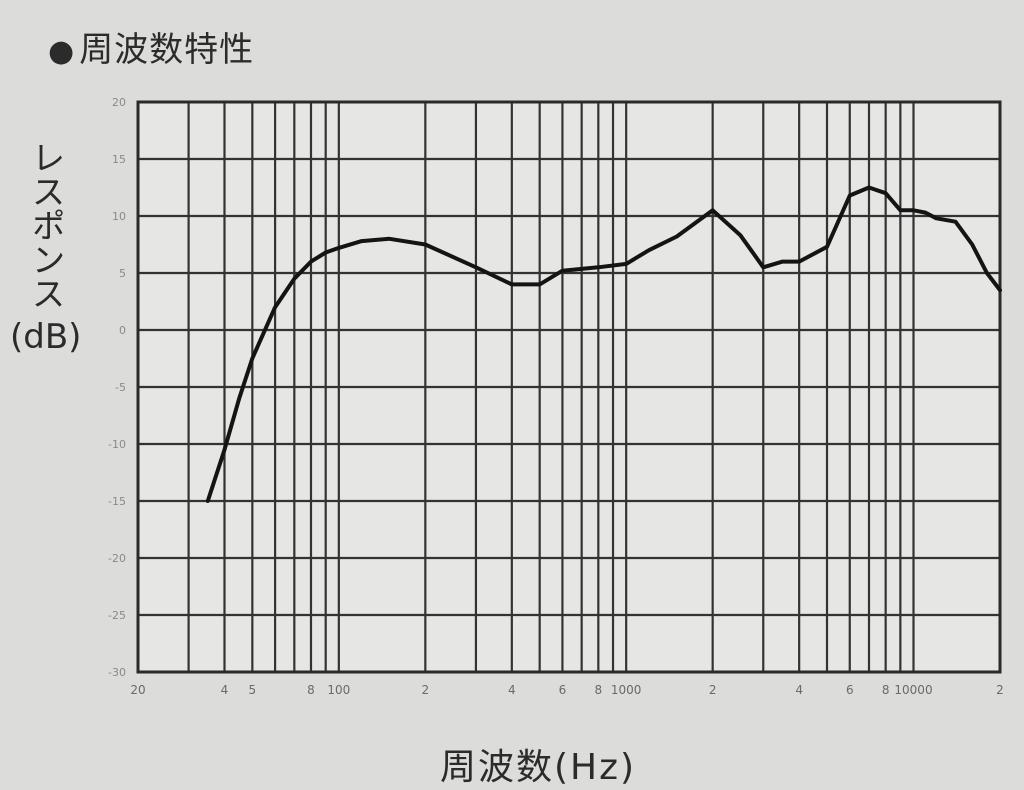 The width and height of the screenshot is (1024, 790). Describe the element at coordinates (626, 690) in the screenshot. I see `x-tick-label: 1000` at that location.